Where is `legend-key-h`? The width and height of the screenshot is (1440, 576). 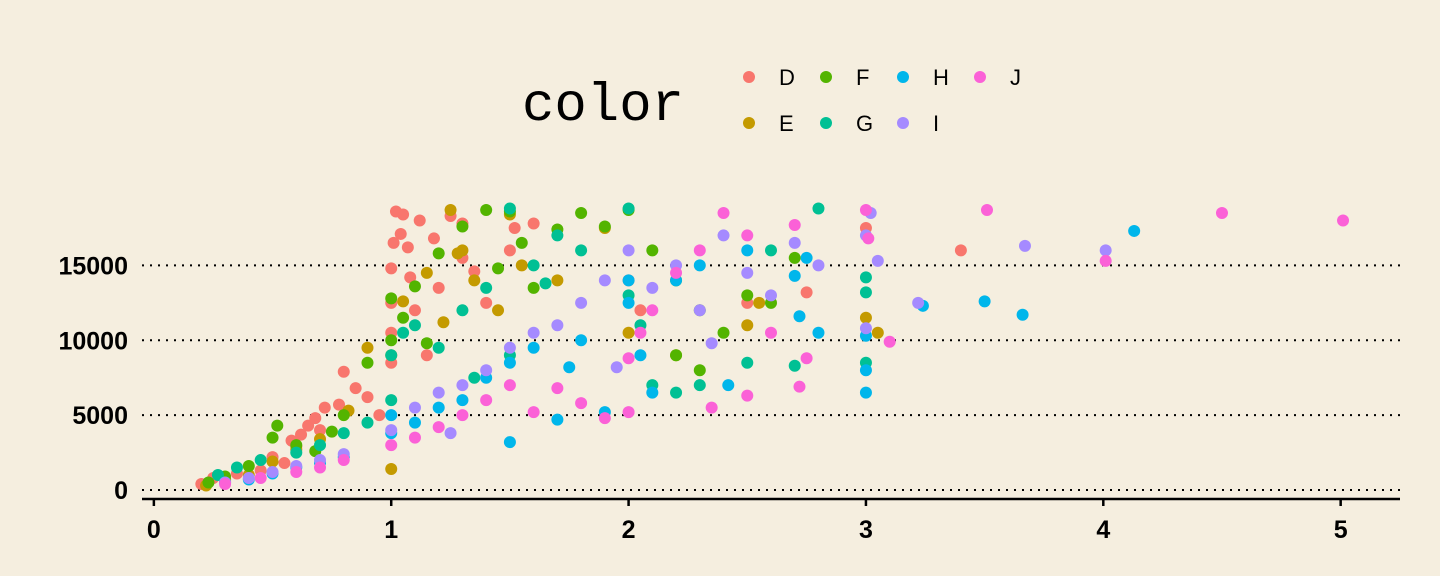 legend-key-h is located at coordinates (903, 77).